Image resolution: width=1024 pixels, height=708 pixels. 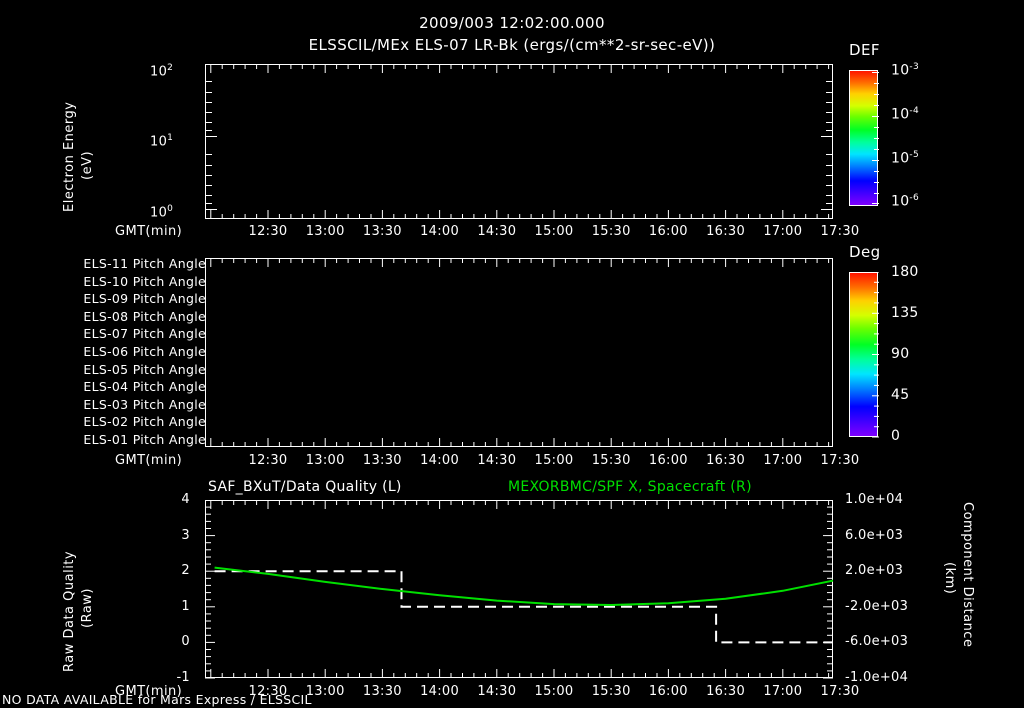 What do you see at coordinates (144, 369) in the screenshot?
I see `els-row-label: ELS-05 Pitch Angle` at bounding box center [144, 369].